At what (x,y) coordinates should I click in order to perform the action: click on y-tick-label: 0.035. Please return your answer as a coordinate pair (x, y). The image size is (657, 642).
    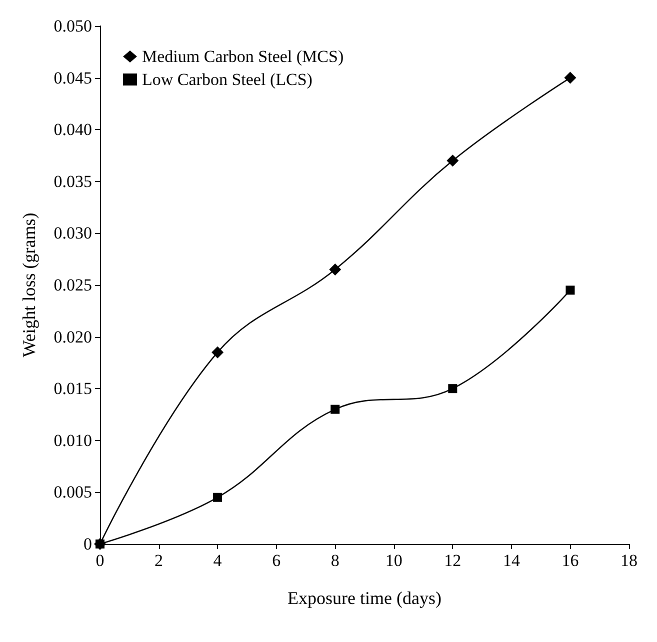
    Looking at the image, I should click on (73, 181).